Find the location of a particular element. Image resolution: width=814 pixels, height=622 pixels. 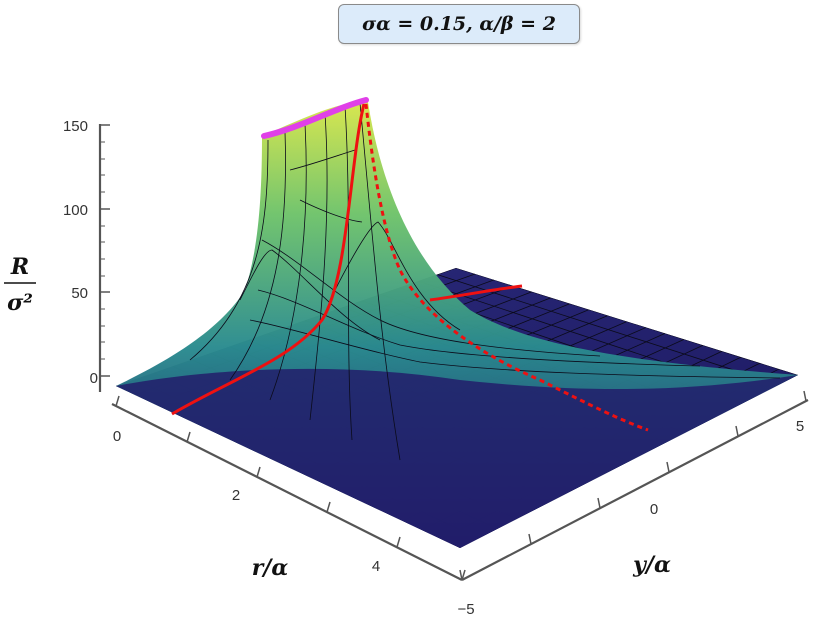

y-tick-label: 0 is located at coordinates (654, 509).